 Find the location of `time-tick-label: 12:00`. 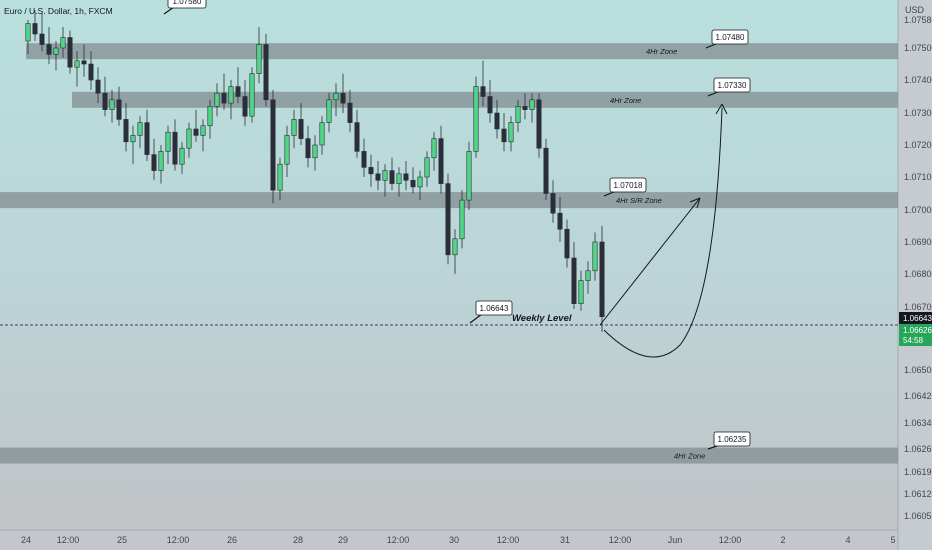

time-tick-label: 12:00 is located at coordinates (730, 540).